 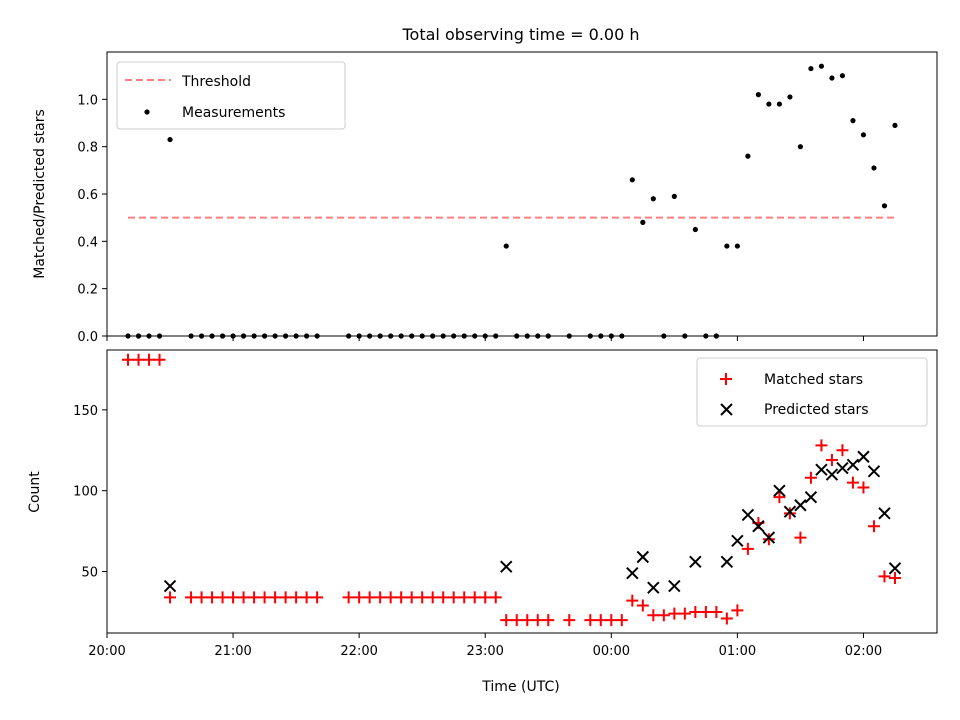 I want to click on bottom-y-tick-label: 100, so click(x=85, y=492).